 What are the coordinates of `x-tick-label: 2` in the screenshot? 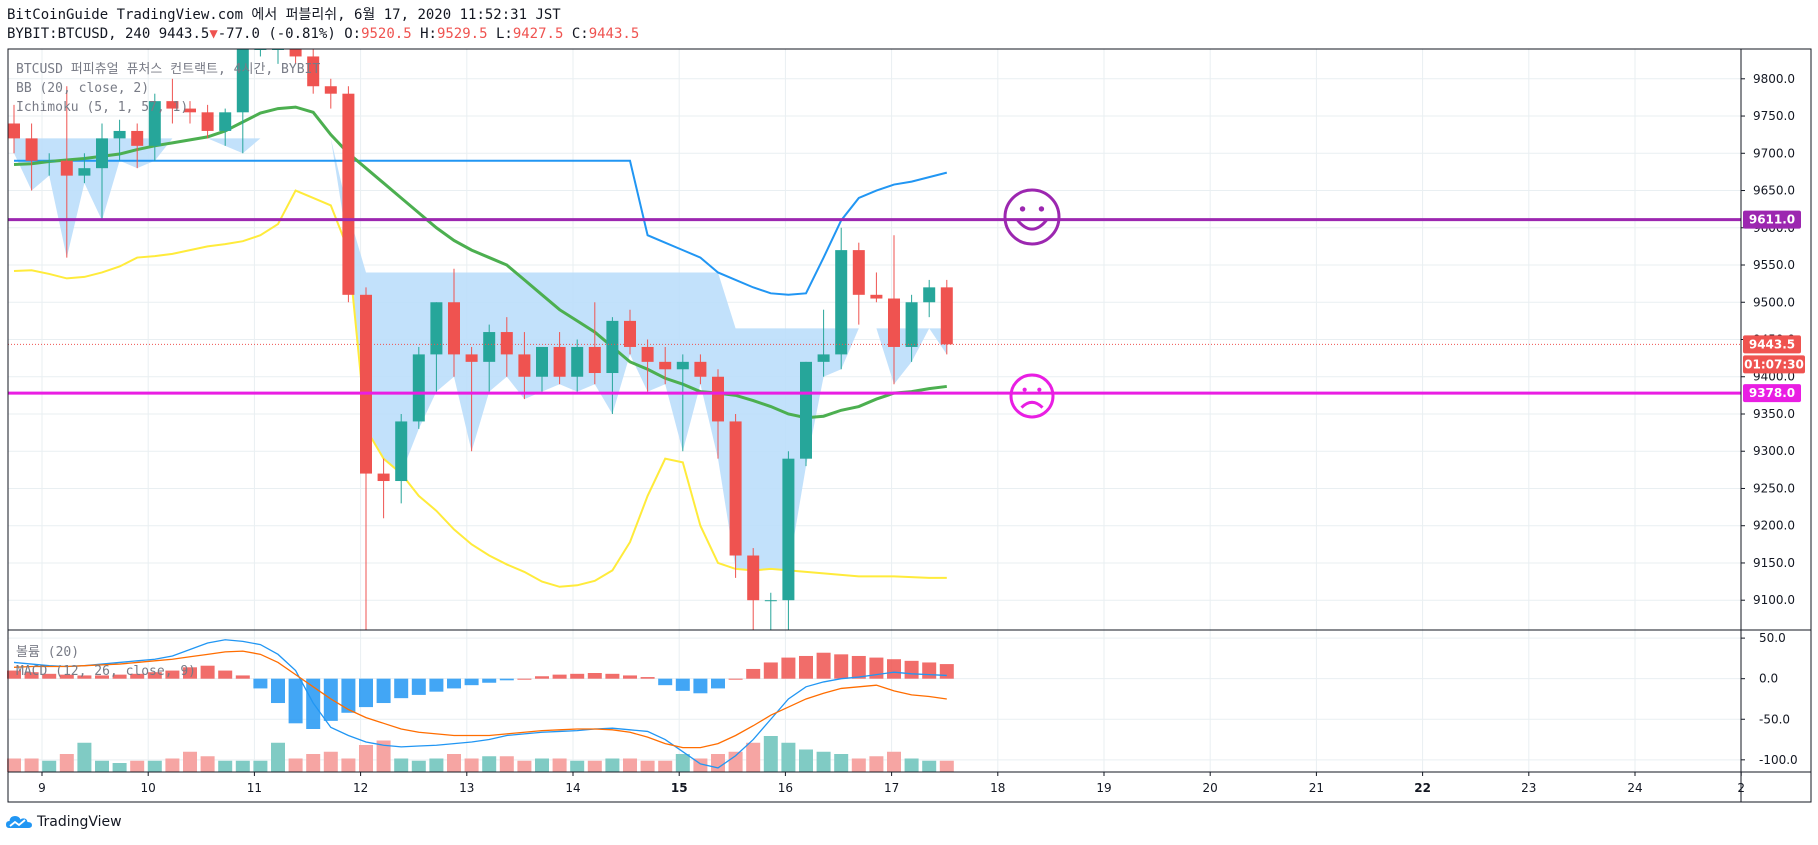 It's located at (1741, 788).